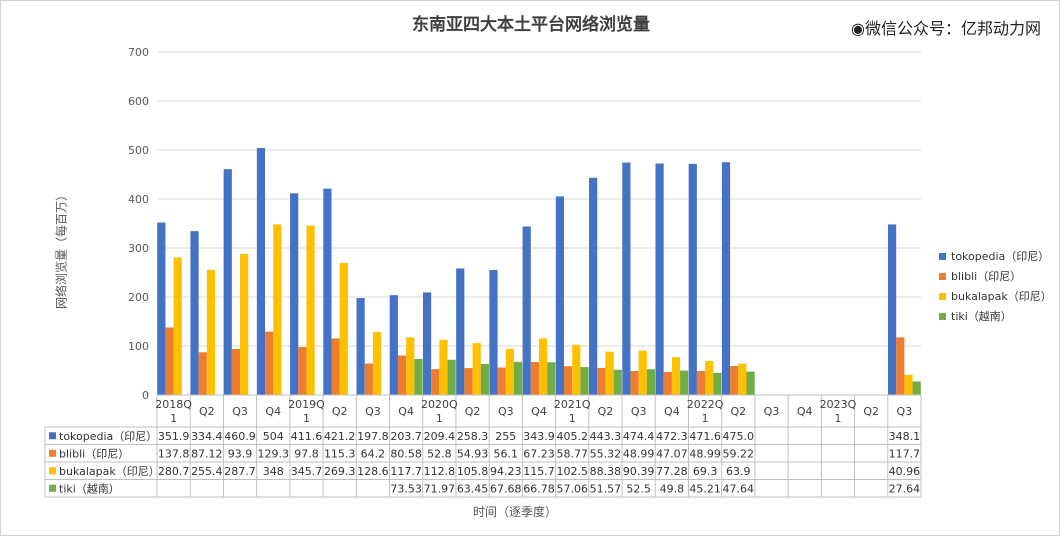 This screenshot has height=537, width=1060. Describe the element at coordinates (340, 471) in the screenshot. I see `data-label: 269.3` at that location.